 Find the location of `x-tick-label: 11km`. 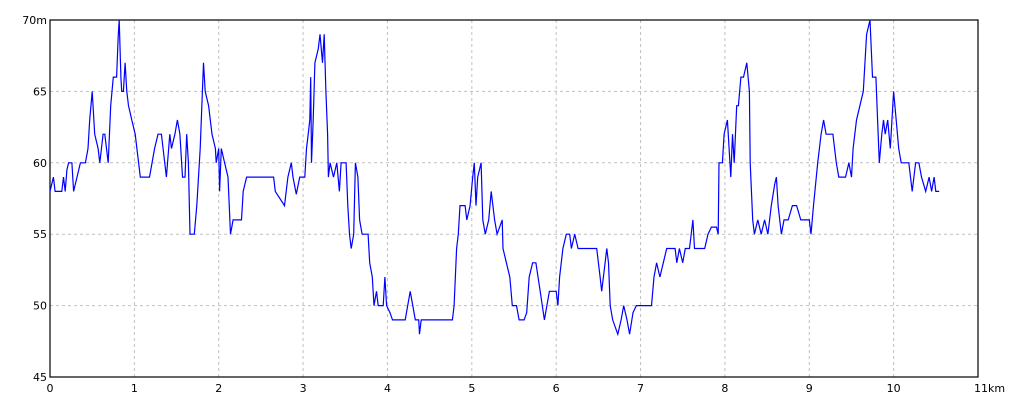

x-tick-label: 11km is located at coordinates (989, 388).